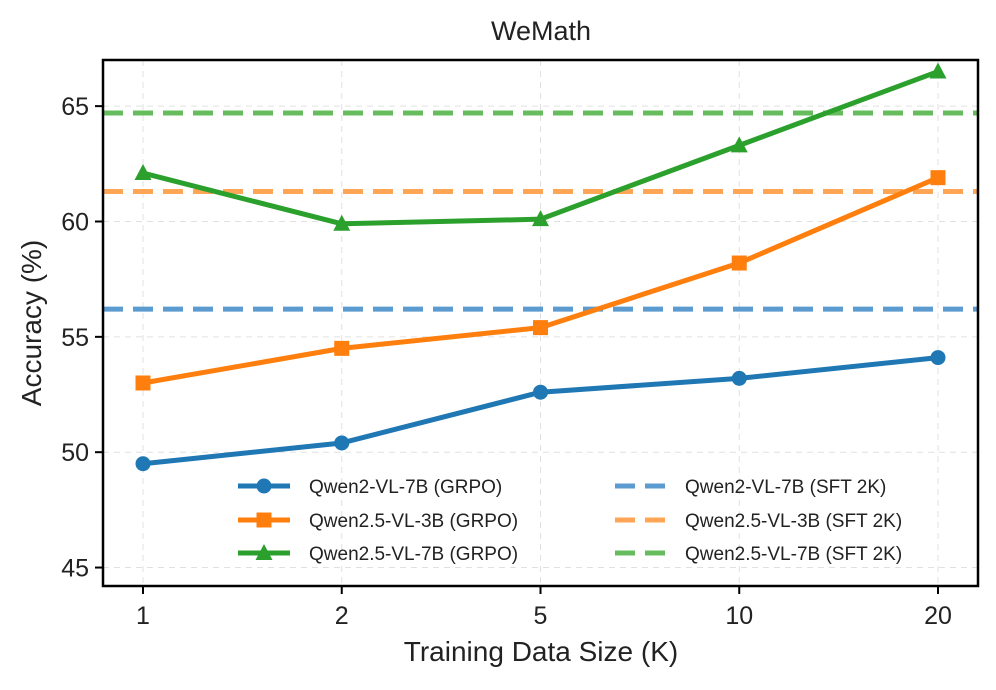  I want to click on y-tick-label: 45, so click(75, 569).